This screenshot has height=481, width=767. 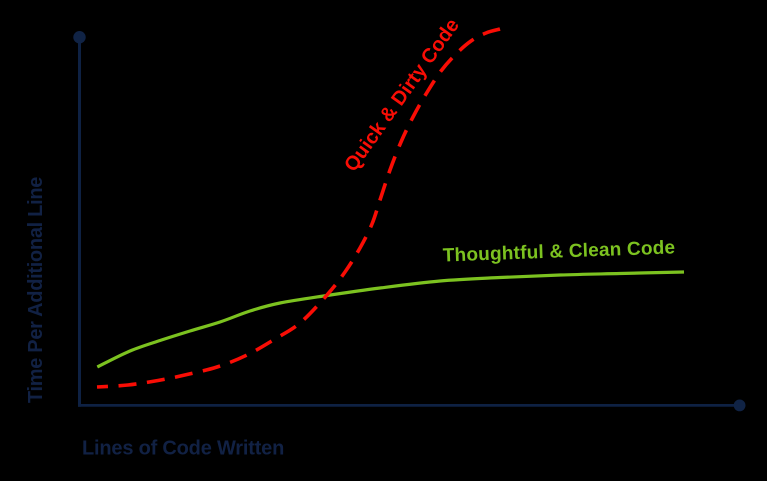 I want to click on svg-text: Lines of Code Written, so click(x=183, y=449).